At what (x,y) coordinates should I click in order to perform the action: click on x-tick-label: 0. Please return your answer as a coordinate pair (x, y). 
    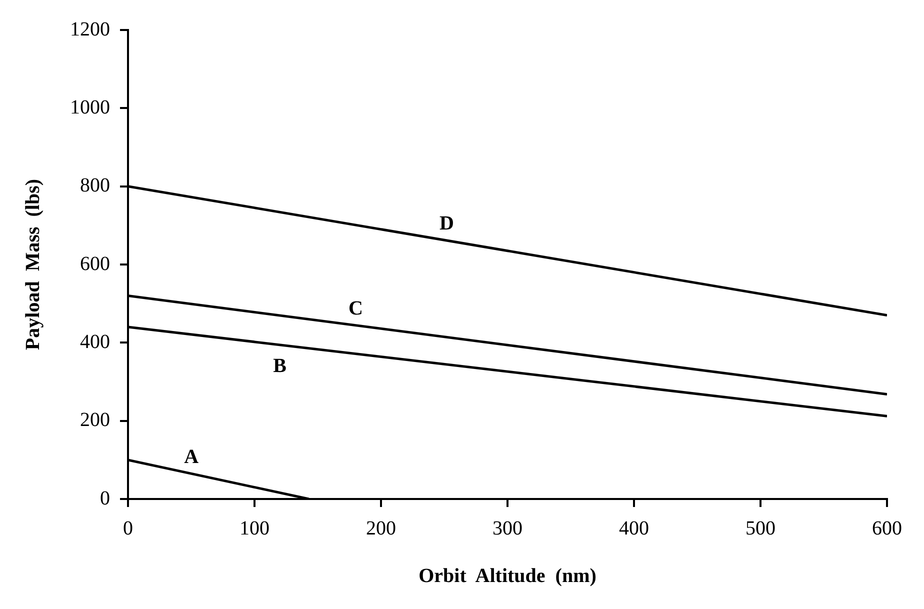
    Looking at the image, I should click on (128, 528).